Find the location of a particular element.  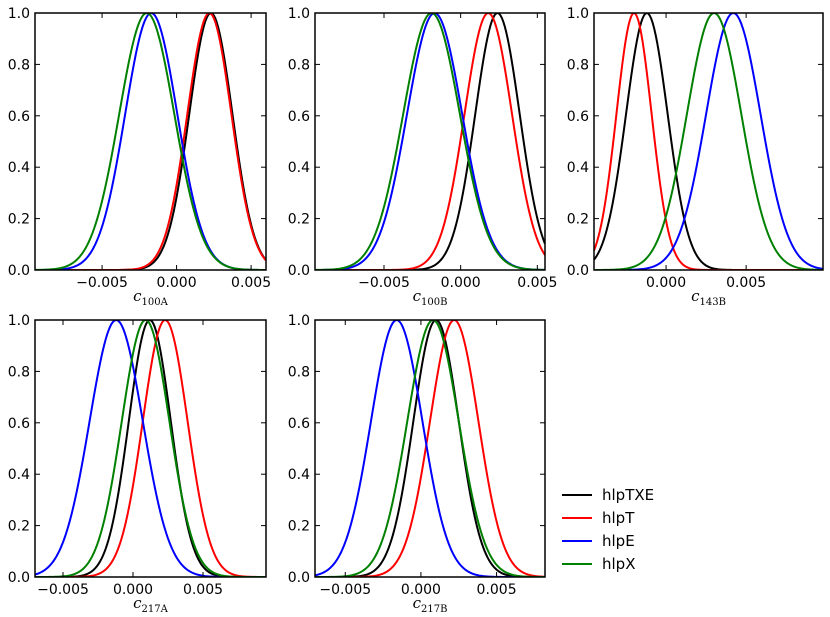

legend-label-hlpX: hlpX is located at coordinates (618, 564).